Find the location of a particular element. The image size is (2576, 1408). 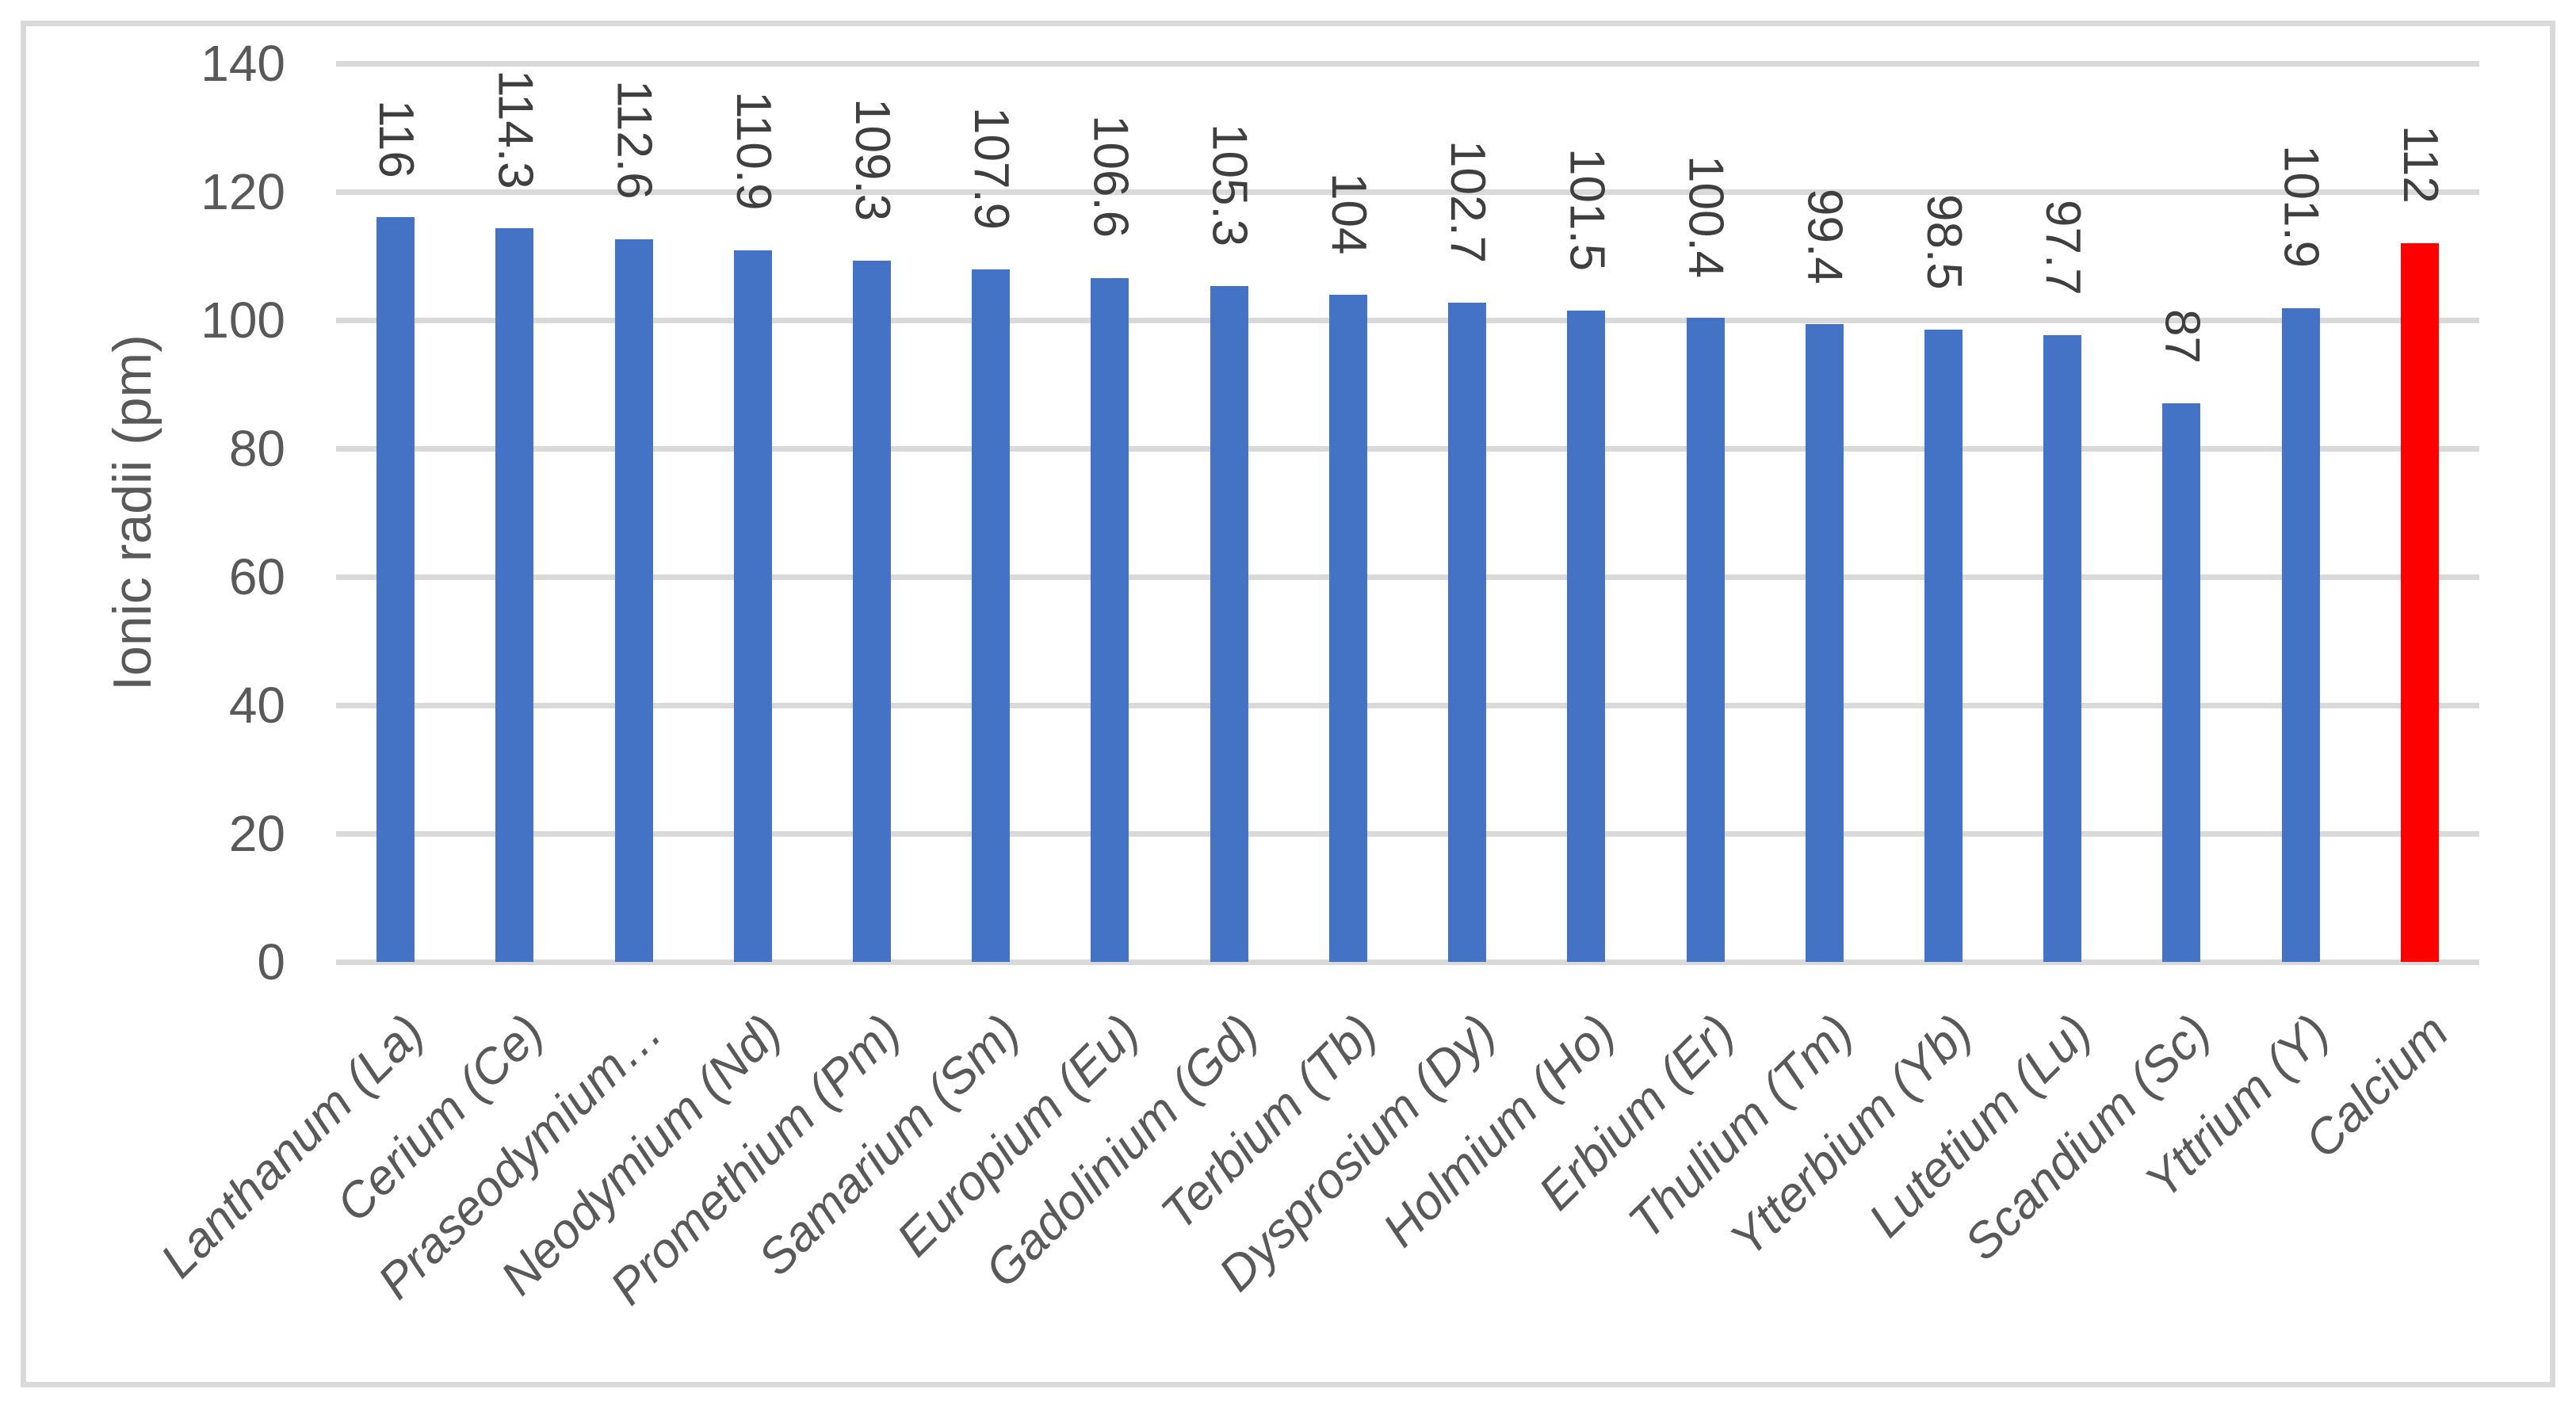

bar-slot: 109.3 is located at coordinates (872, 512).